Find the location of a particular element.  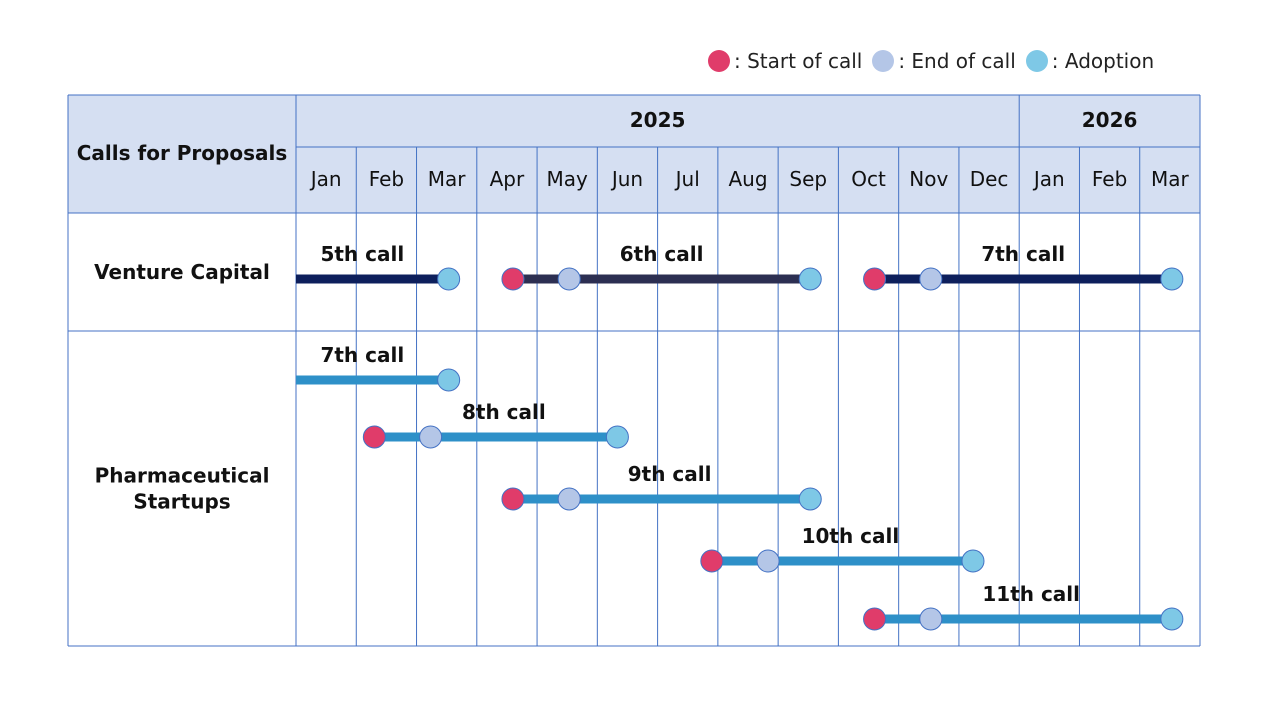

month-label: Sep is located at coordinates (808, 179).